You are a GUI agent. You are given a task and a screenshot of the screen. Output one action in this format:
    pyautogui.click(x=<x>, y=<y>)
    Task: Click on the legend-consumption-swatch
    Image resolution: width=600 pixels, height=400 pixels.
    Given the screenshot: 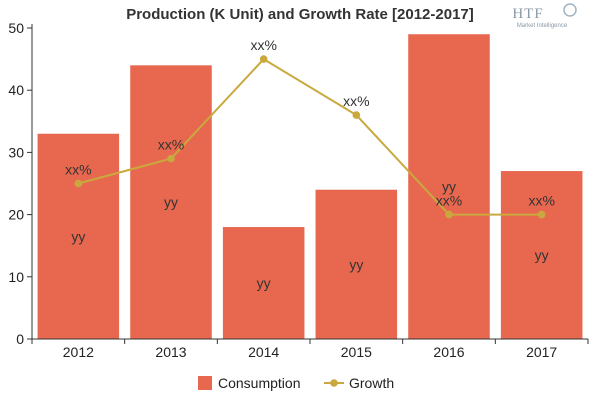 What is the action you would take?
    pyautogui.click(x=205, y=383)
    